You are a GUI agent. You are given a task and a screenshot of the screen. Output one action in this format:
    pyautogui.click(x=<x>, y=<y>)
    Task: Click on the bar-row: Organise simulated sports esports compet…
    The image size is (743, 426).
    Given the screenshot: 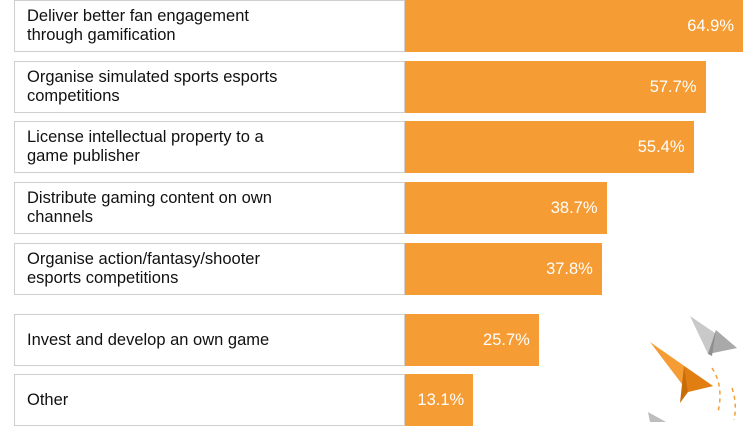 What is the action you would take?
    pyautogui.click(x=378, y=87)
    